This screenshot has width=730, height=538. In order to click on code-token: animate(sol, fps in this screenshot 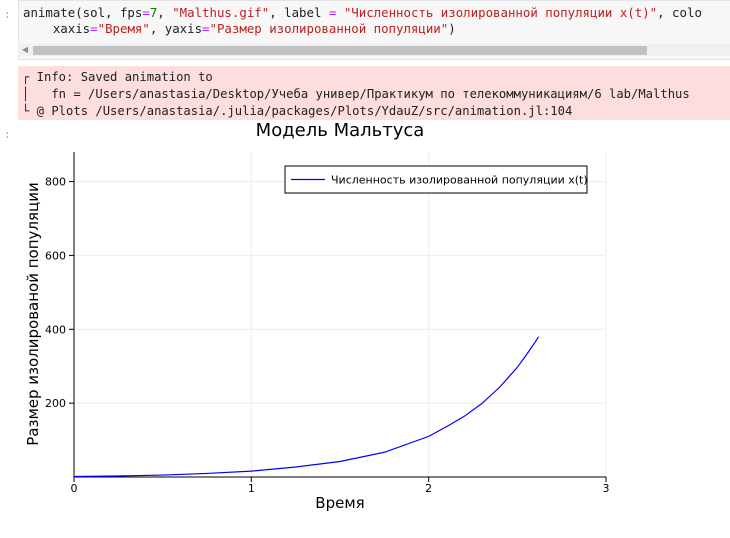, I will do `click(83, 12)`.